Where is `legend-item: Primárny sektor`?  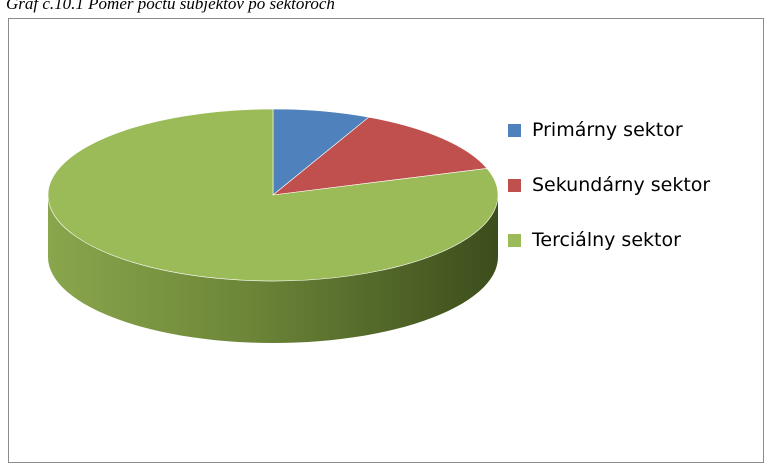 legend-item: Primárny sektor is located at coordinates (615, 130).